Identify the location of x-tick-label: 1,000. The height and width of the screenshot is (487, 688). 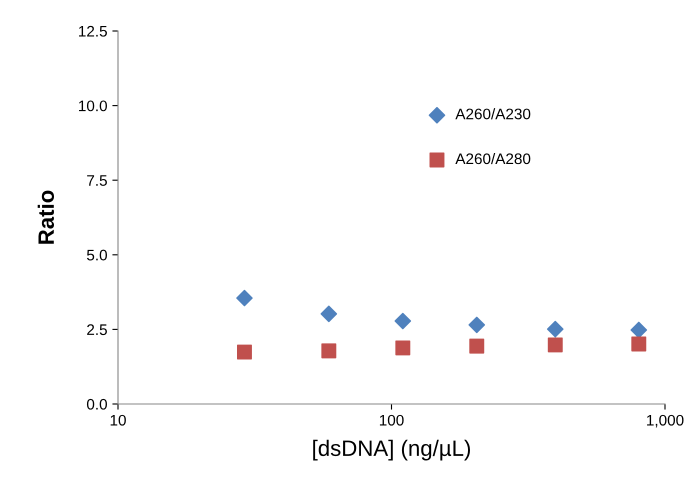
(665, 421).